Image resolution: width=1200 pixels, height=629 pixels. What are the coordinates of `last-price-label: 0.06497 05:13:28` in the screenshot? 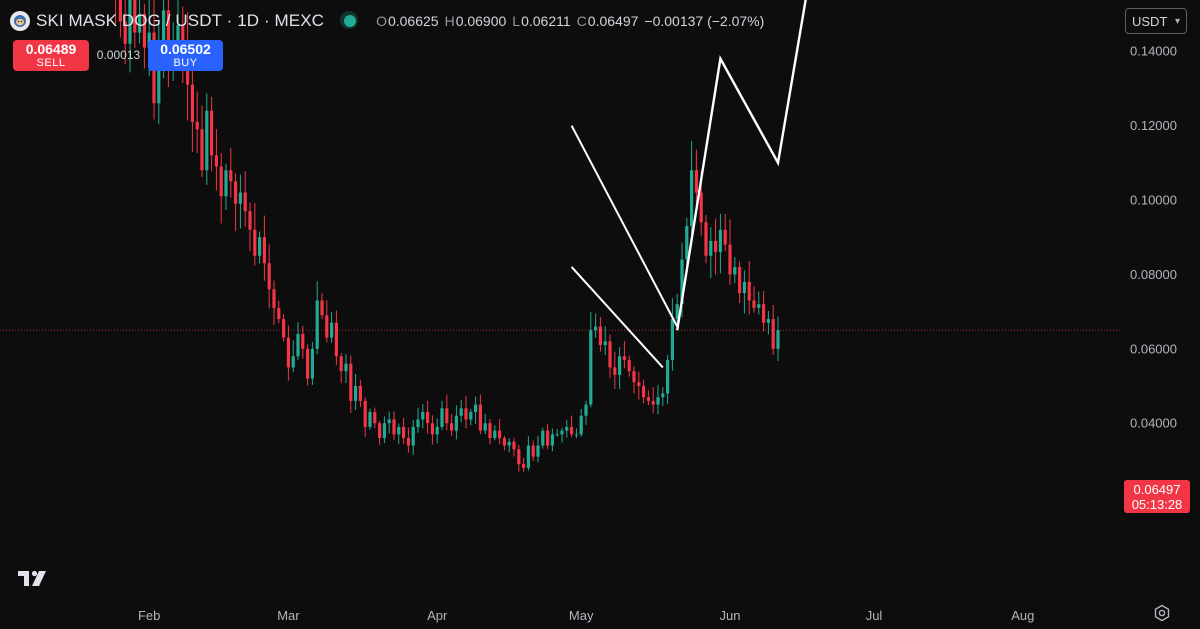 It's located at (1157, 496).